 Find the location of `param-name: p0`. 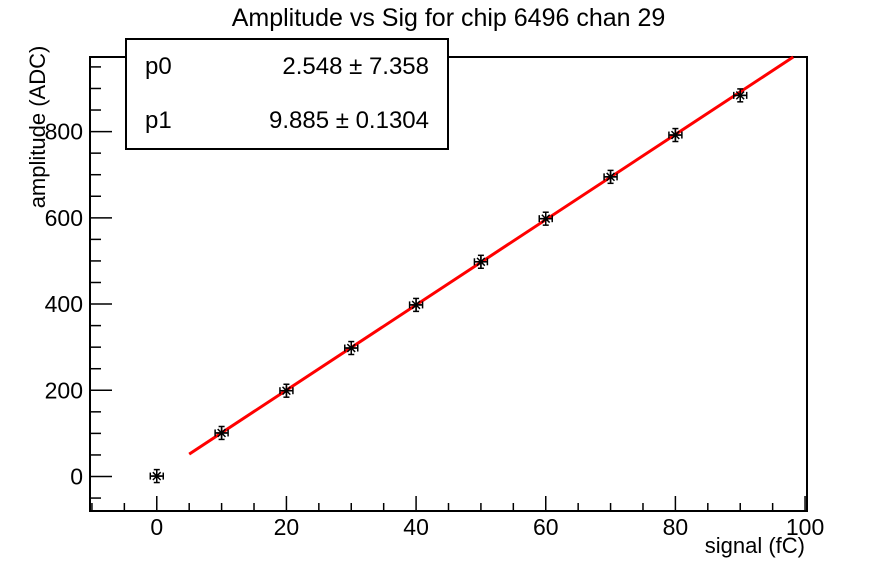

param-name: p0 is located at coordinates (158, 66).